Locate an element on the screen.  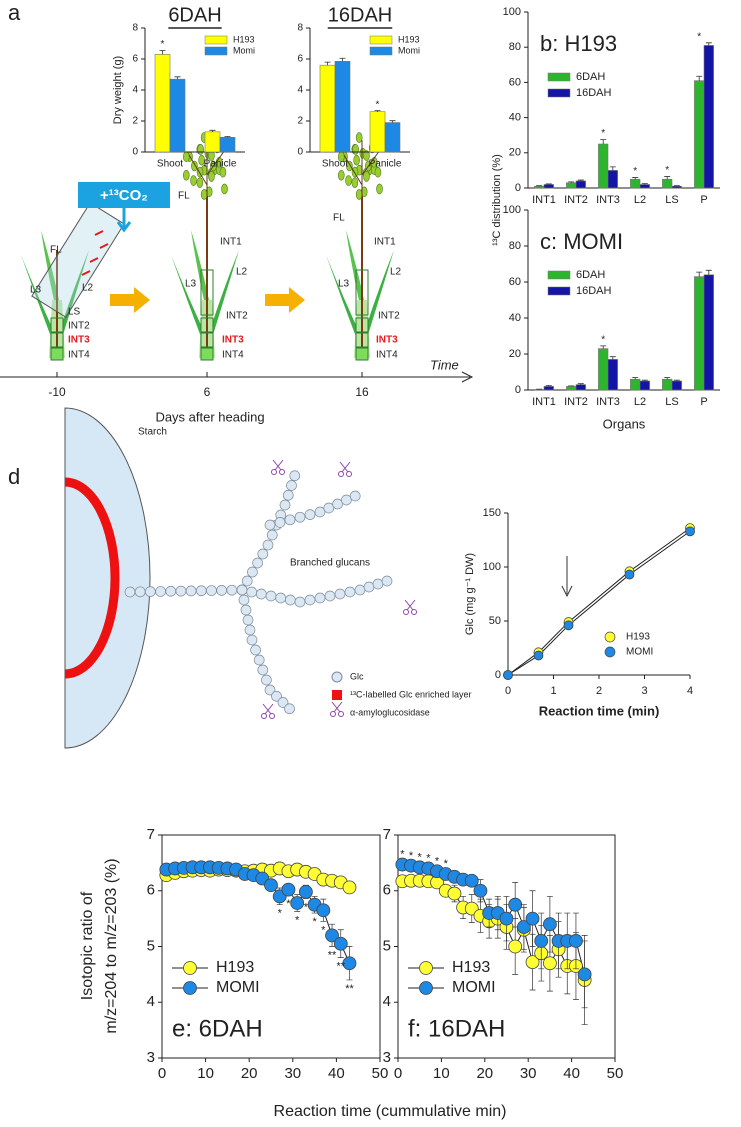
x-tick-label: L2 is located at coordinates (640, 402).